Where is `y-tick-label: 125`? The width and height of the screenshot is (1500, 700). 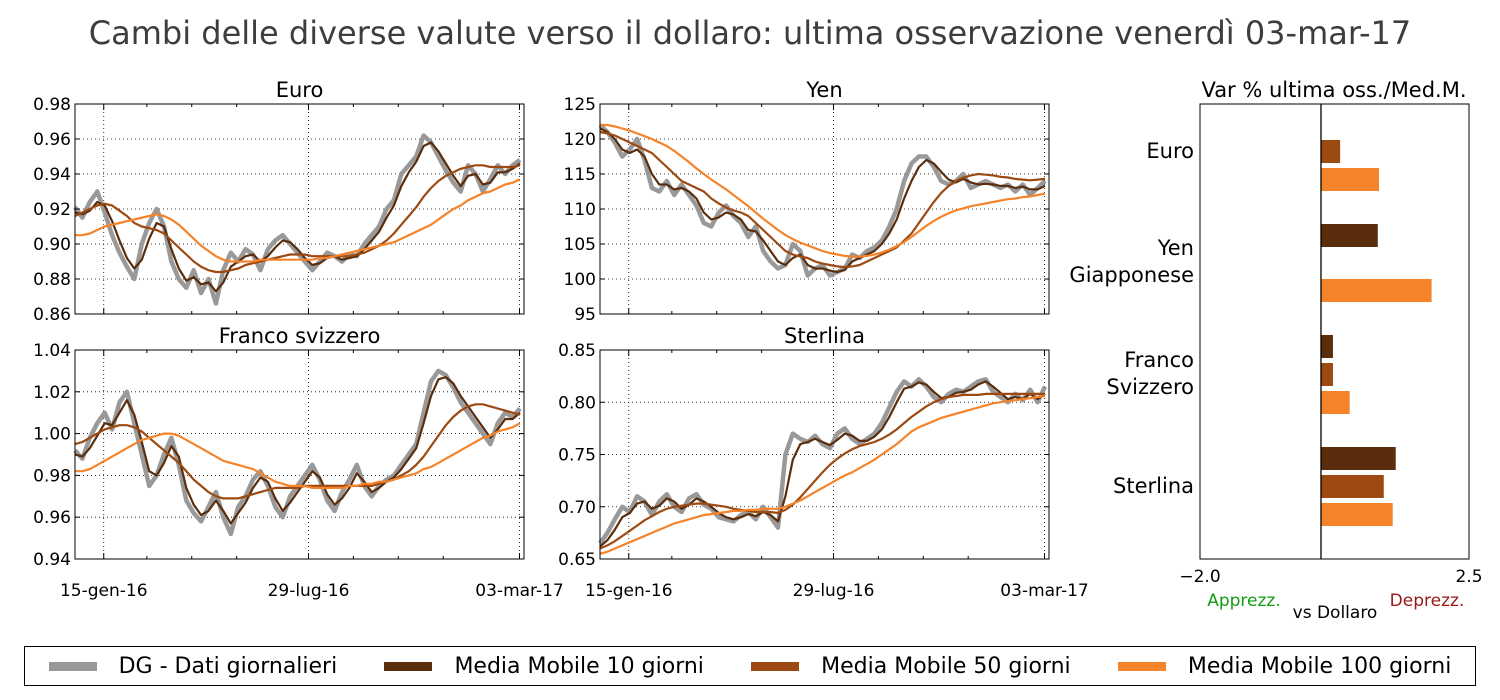 y-tick-label: 125 is located at coordinates (580, 105).